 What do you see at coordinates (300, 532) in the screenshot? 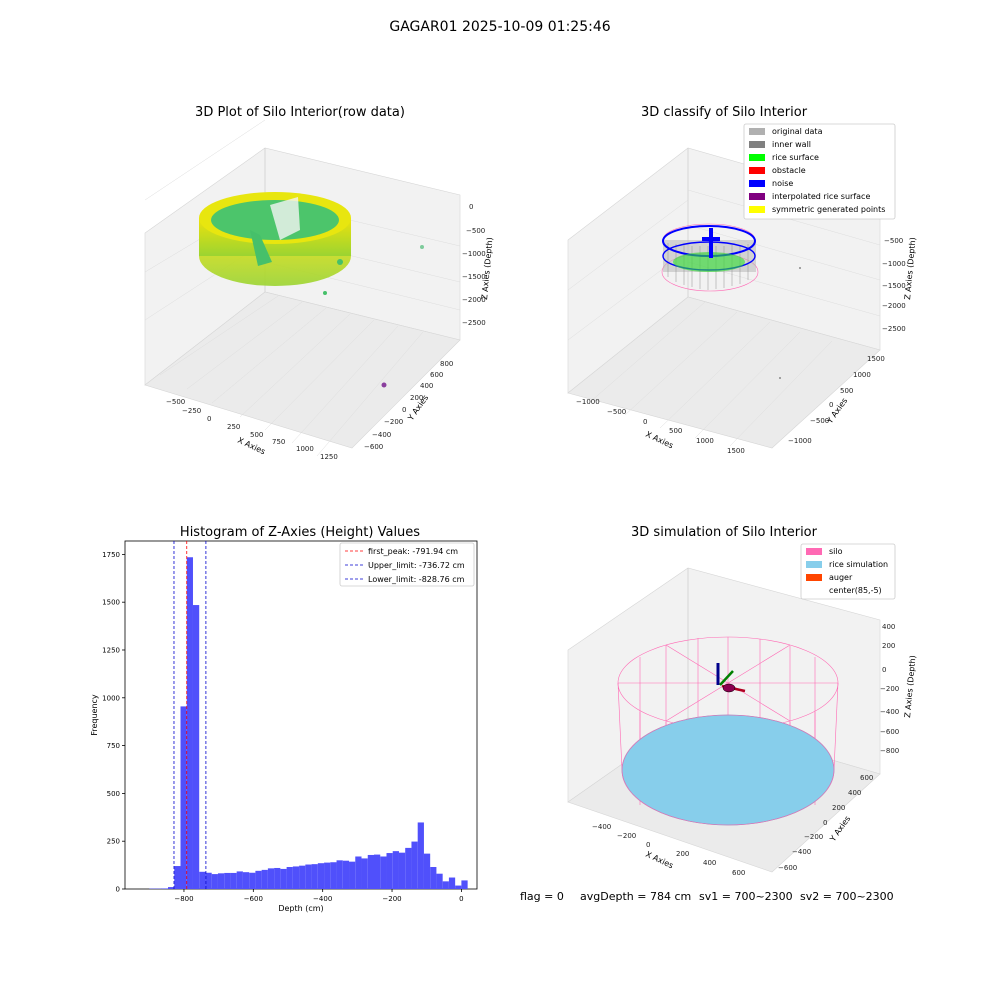
I see `histogram-title: Histogram of Z-Axies (Height) Values` at bounding box center [300, 532].